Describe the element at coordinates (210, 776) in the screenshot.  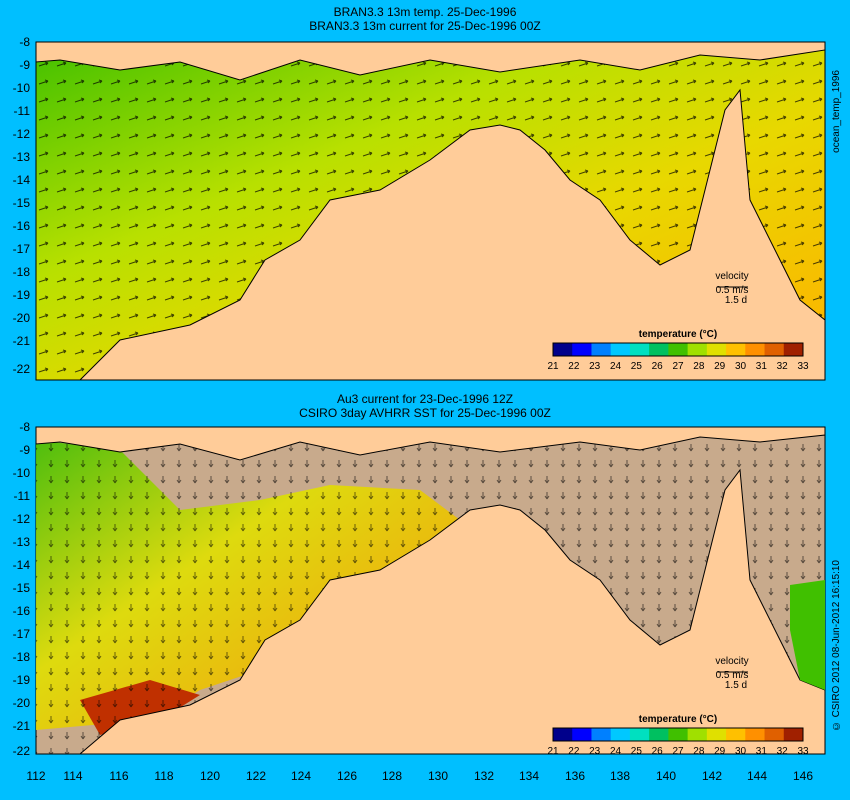
I see `svg-text: 120` at that location.